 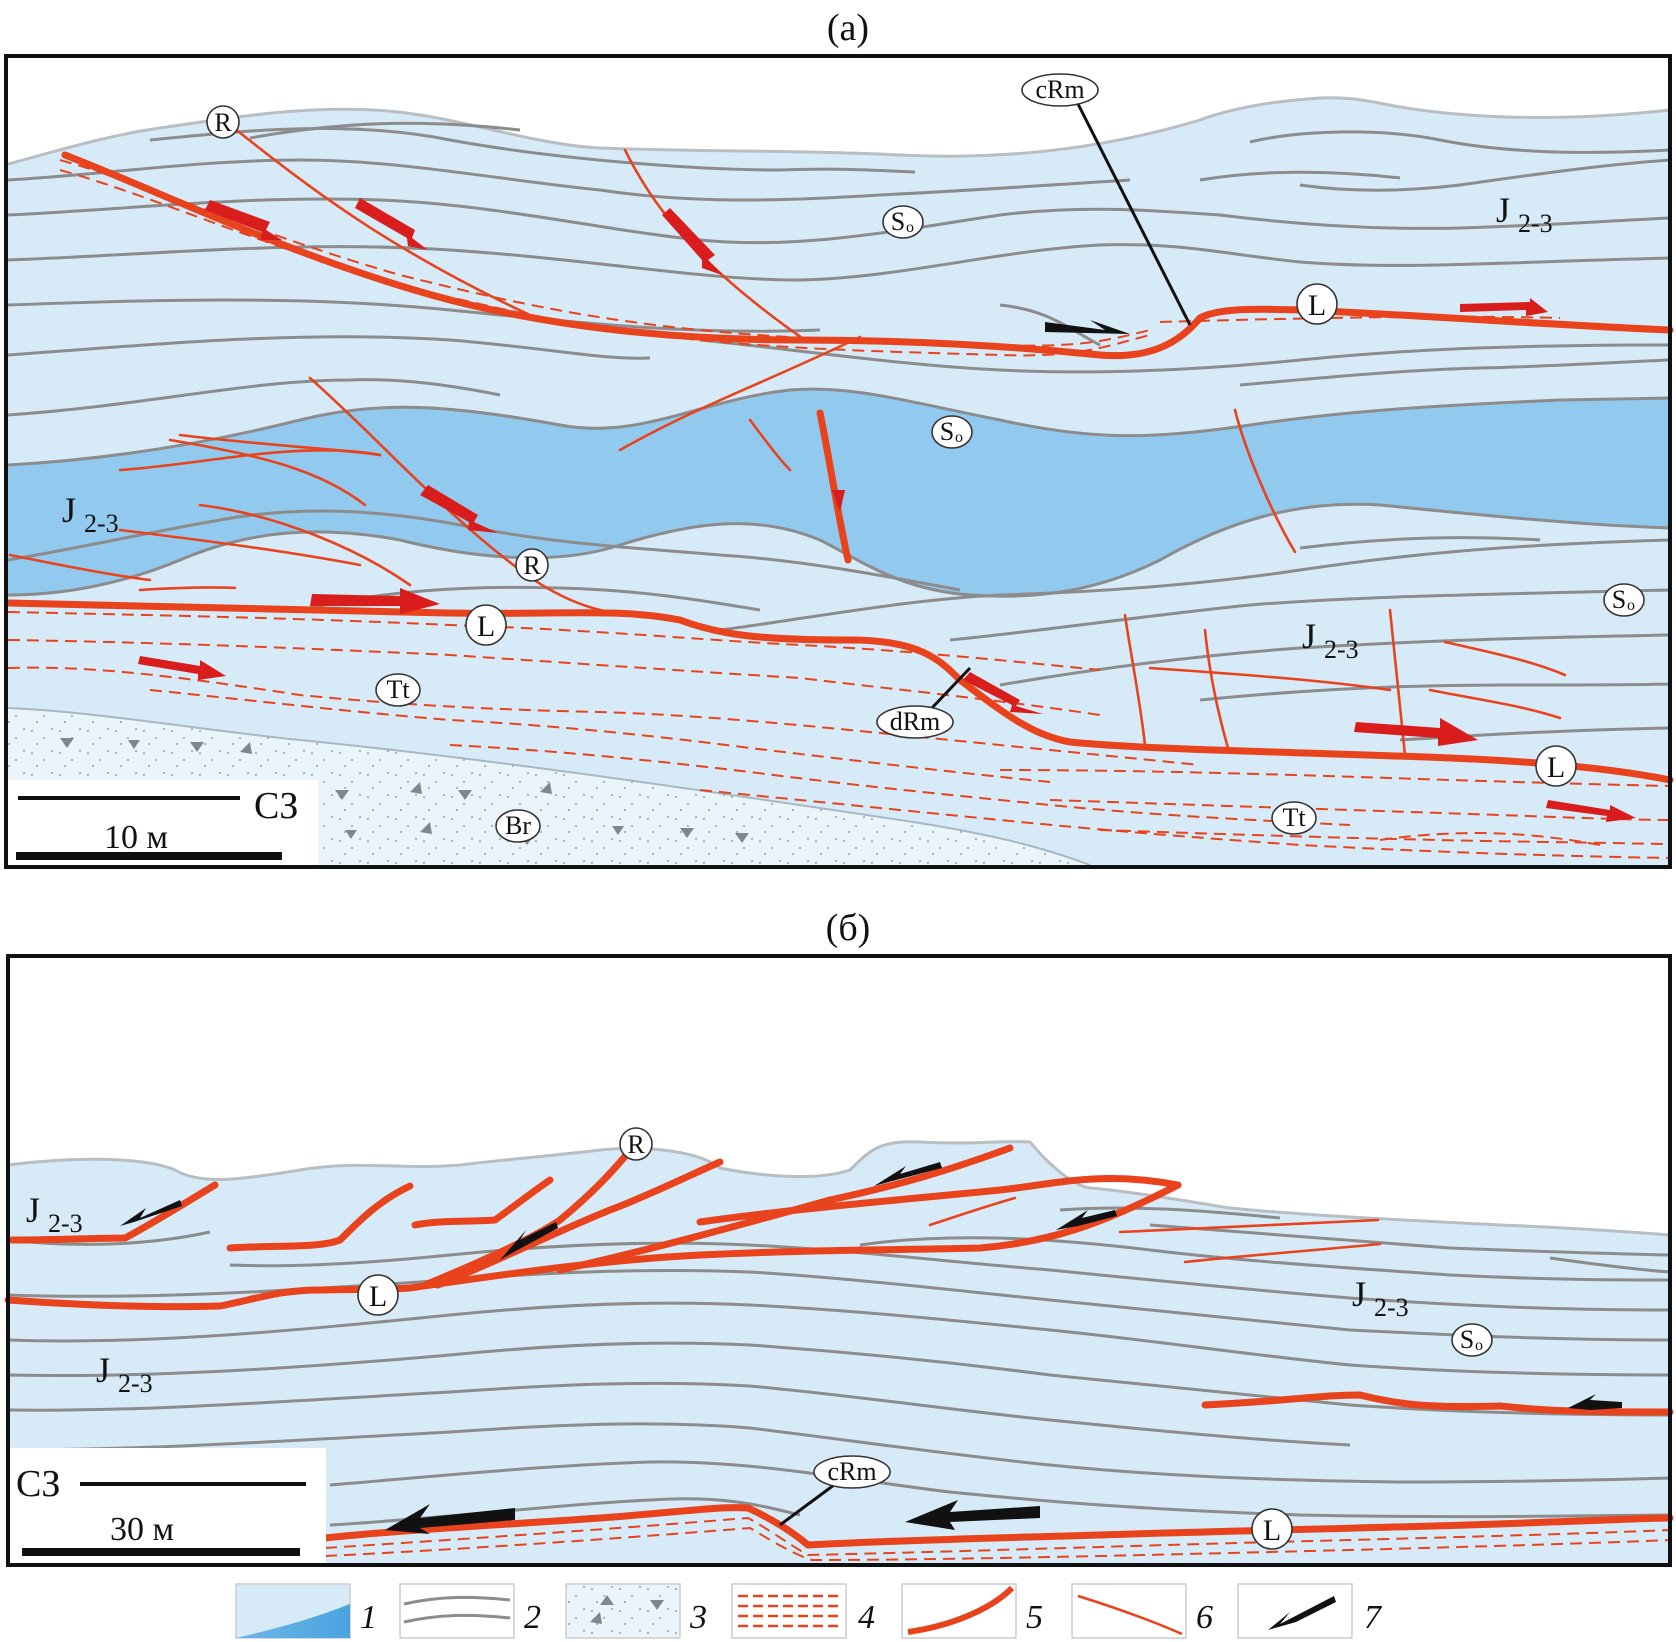 I want to click on label-cRm-a: cRm, so click(x=1060, y=90).